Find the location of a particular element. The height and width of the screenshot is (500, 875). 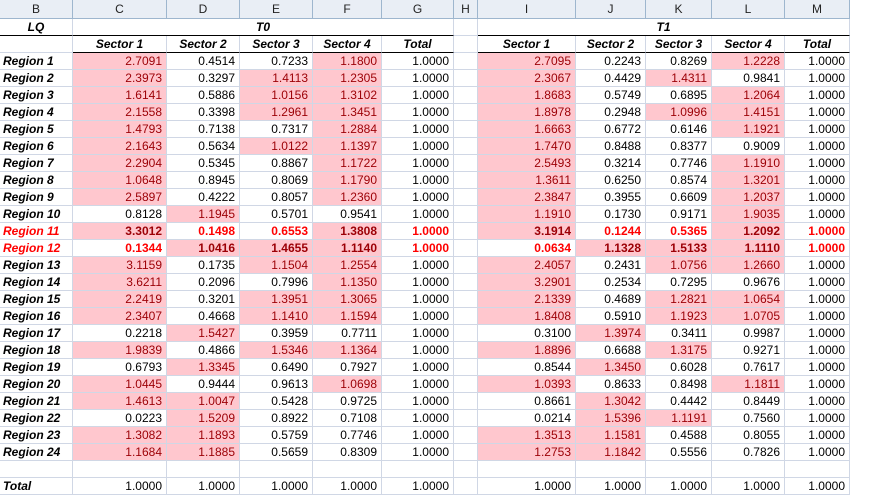

table-cell: 1.0996 is located at coordinates (679, 112).